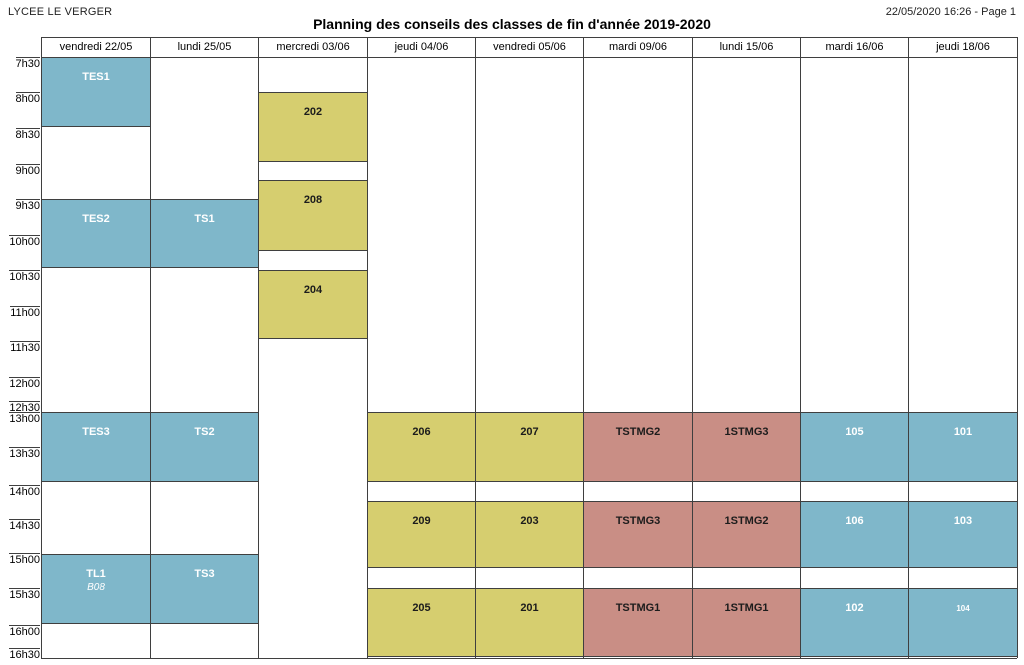  What do you see at coordinates (24, 631) in the screenshot?
I see `time-tick-text: 16h00` at bounding box center [24, 631].